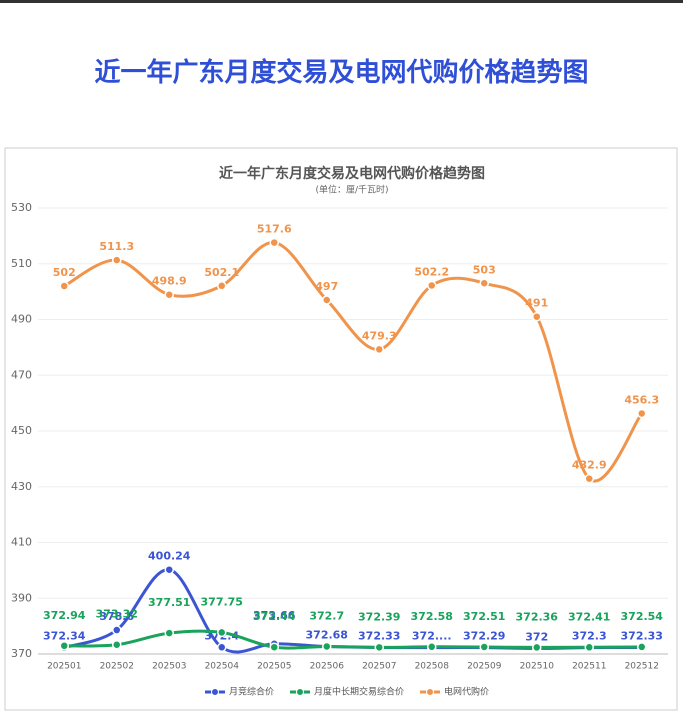 Image resolution: width=683 pixels, height=718 pixels. Describe the element at coordinates (21, 597) in the screenshot. I see `y-tick-label: 390` at that location.